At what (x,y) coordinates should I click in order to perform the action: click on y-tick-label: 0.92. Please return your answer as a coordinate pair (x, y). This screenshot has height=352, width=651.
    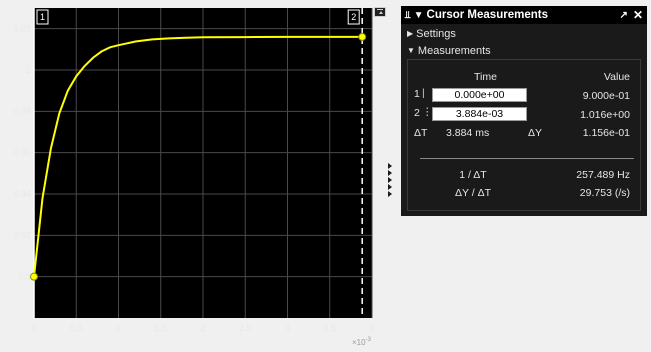
    Looking at the image, I should click on (22, 235).